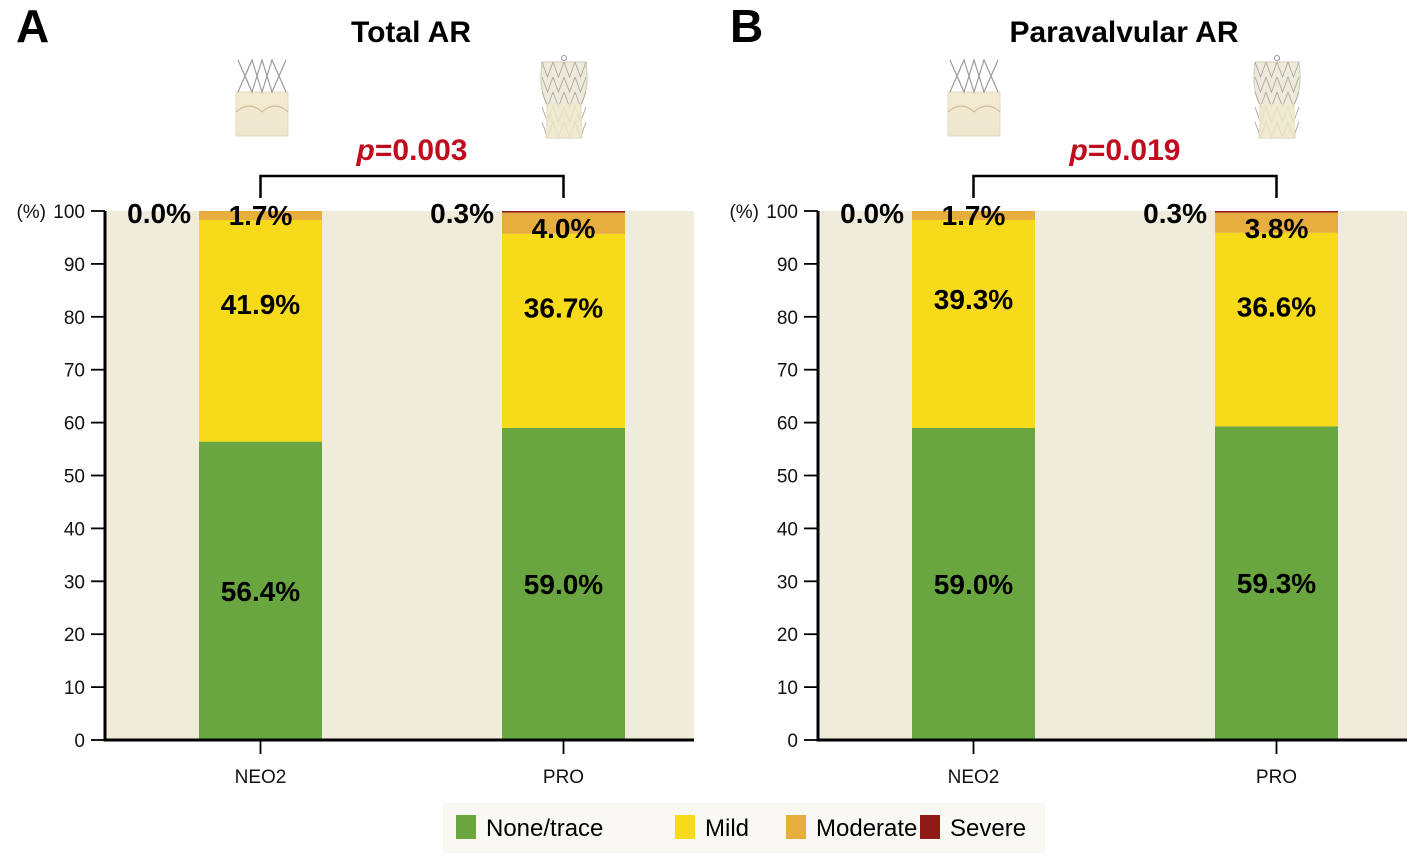  What do you see at coordinates (1134, 150) in the screenshot?
I see `p-value: =0.019` at bounding box center [1134, 150].